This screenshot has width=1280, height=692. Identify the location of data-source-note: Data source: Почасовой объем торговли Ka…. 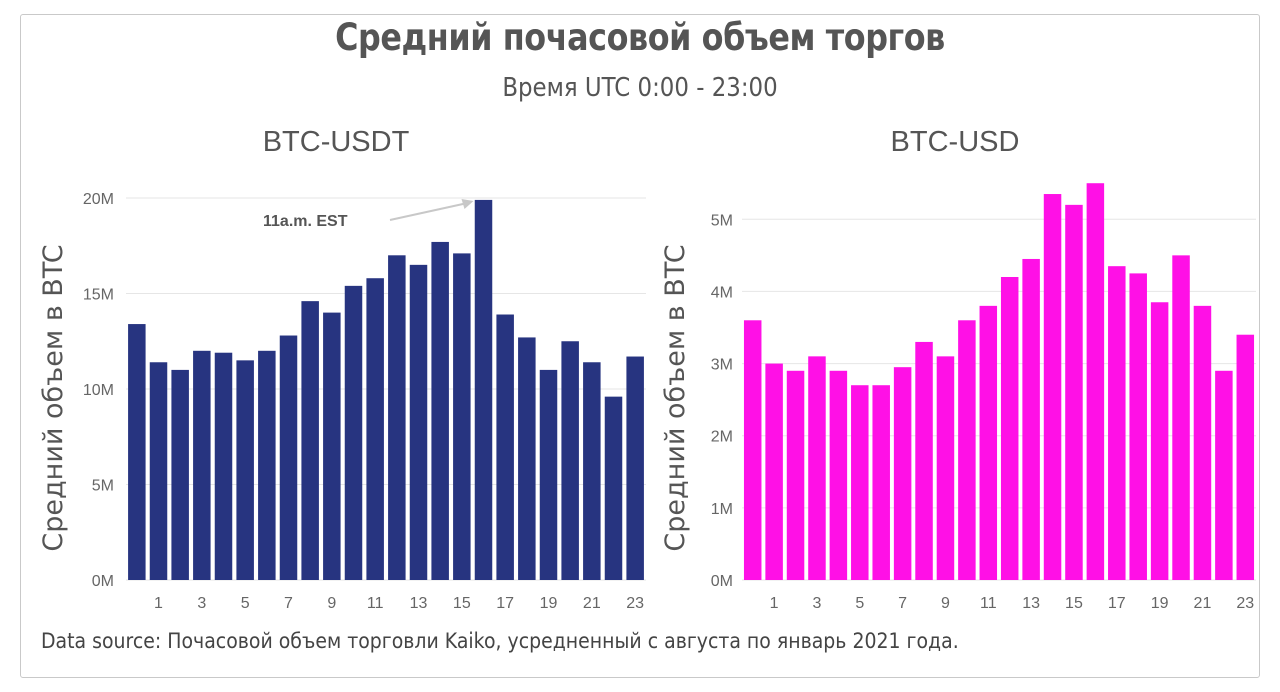
(500, 641).